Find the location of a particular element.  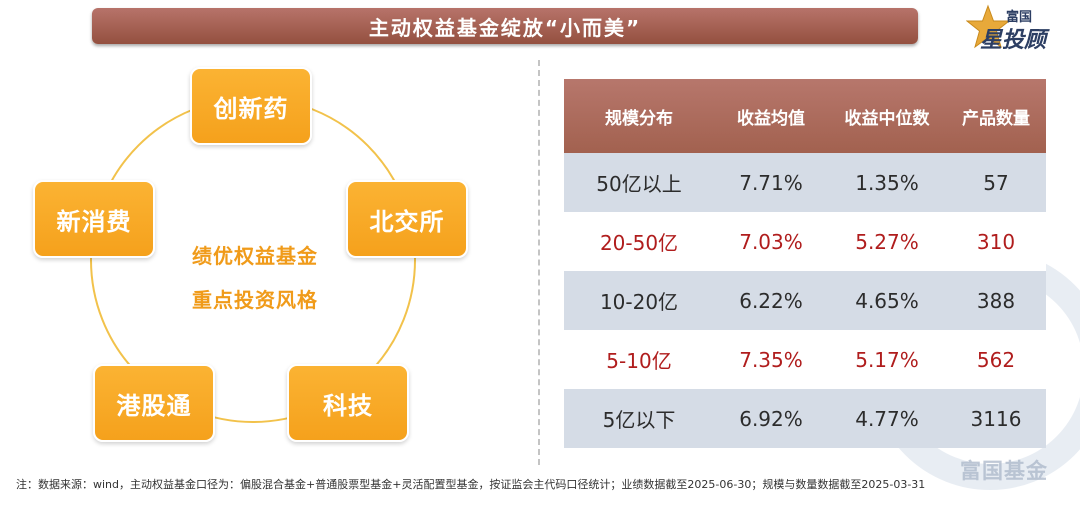

header-cell: 产品数量 is located at coordinates (996, 118).